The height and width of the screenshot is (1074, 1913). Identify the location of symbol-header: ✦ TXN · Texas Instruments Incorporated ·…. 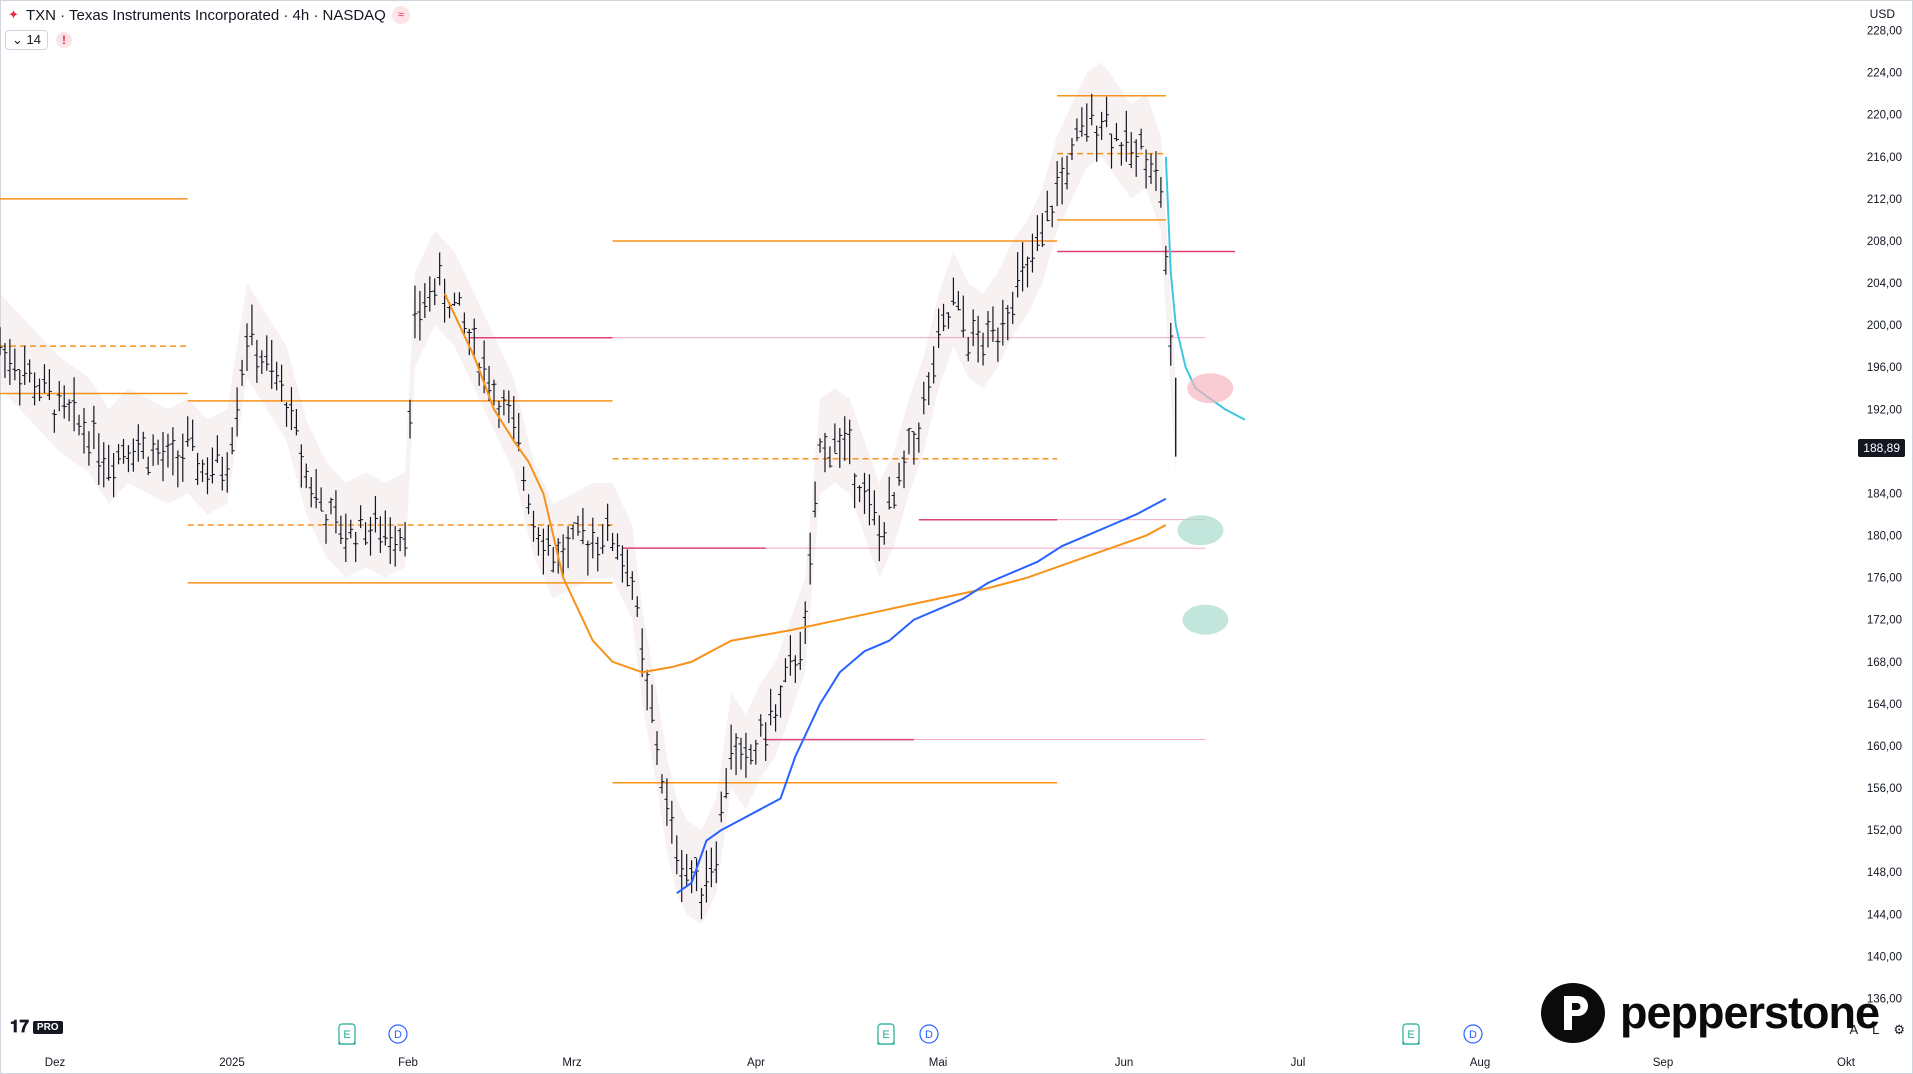
(209, 15).